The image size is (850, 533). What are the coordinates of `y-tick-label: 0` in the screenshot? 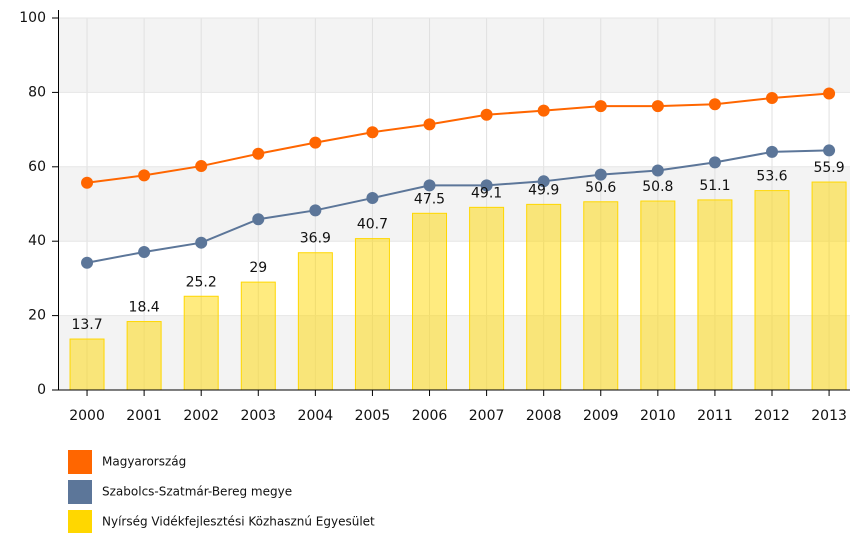 It's located at (41, 390).